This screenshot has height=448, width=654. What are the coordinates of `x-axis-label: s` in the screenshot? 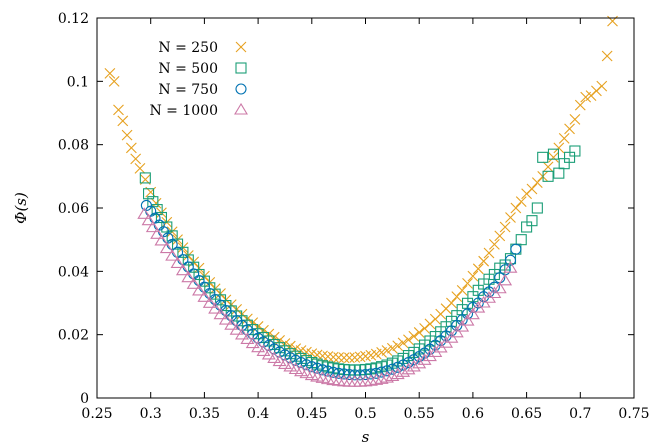 It's located at (366, 437).